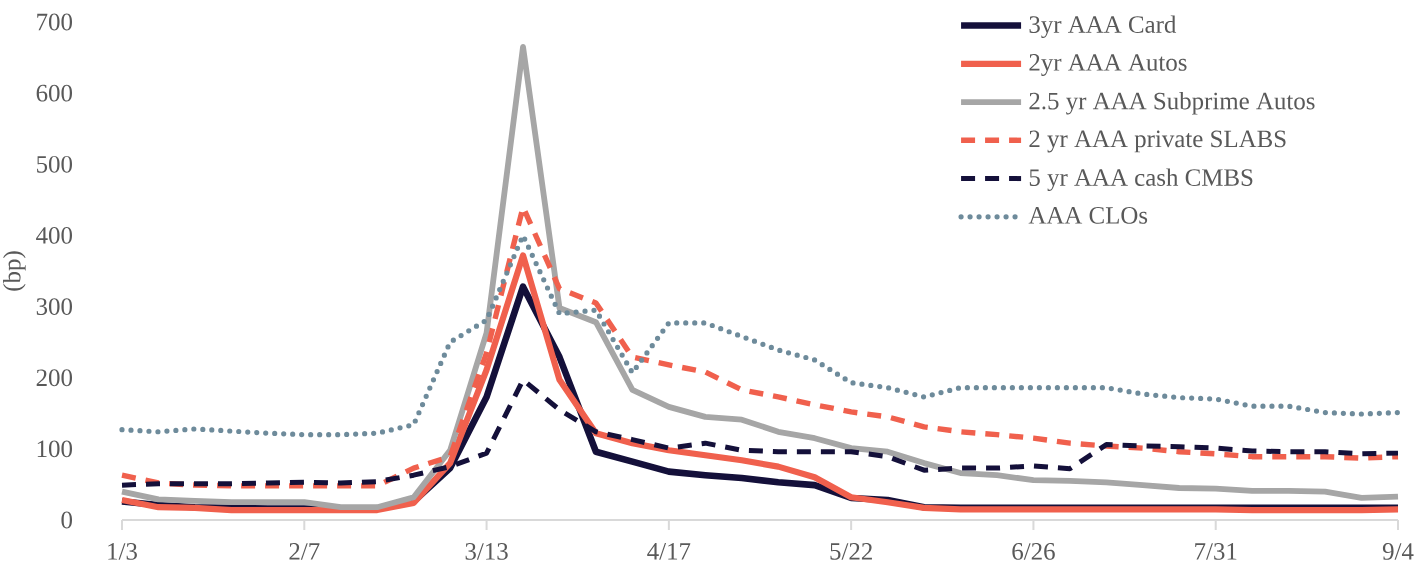 The image size is (1424, 571). What do you see at coordinates (1088, 215) in the screenshot?
I see `legend-label: AAA CLOs` at bounding box center [1088, 215].